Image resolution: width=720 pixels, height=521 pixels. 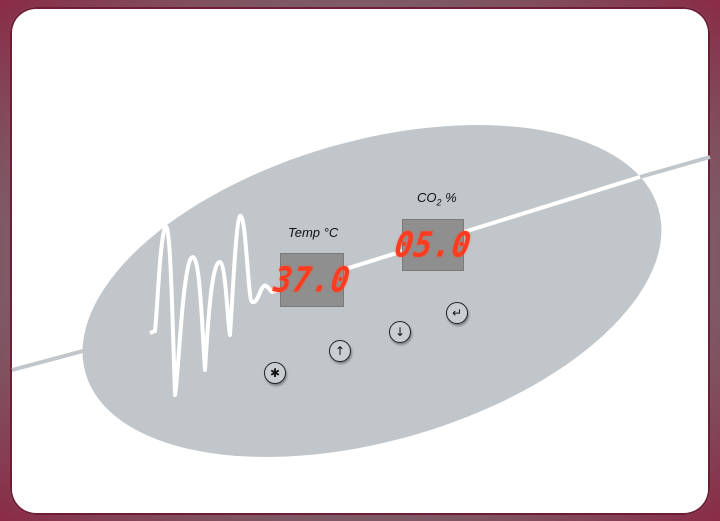 I want to click on co2-value: 05.0, so click(x=433, y=245).